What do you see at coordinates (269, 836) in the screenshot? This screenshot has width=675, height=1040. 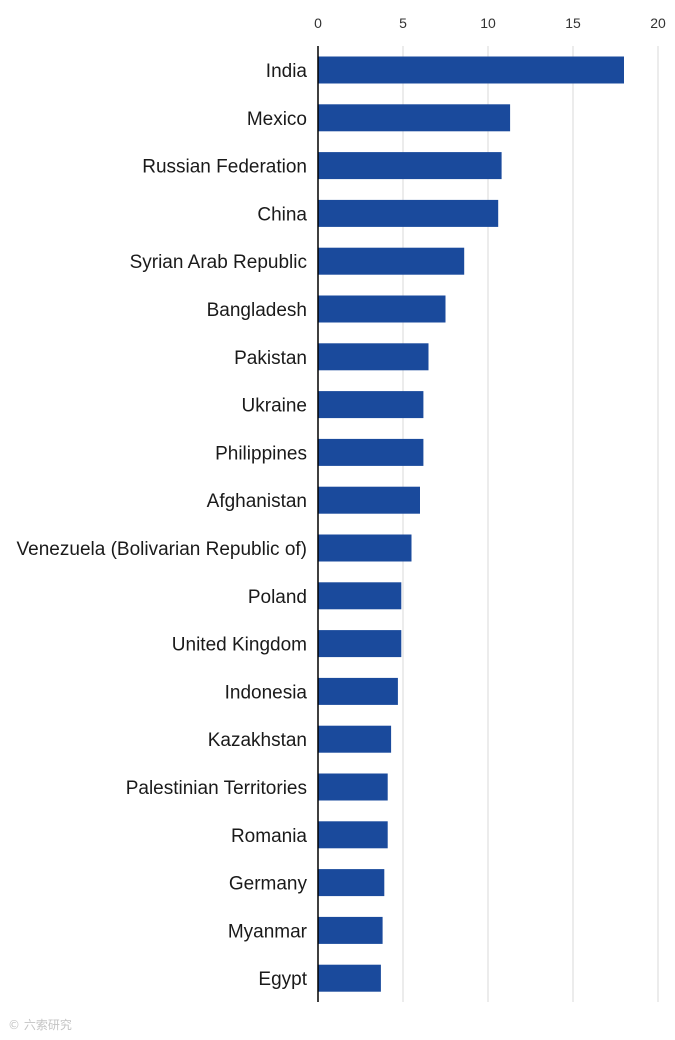 I see `category-label: Romania` at bounding box center [269, 836].